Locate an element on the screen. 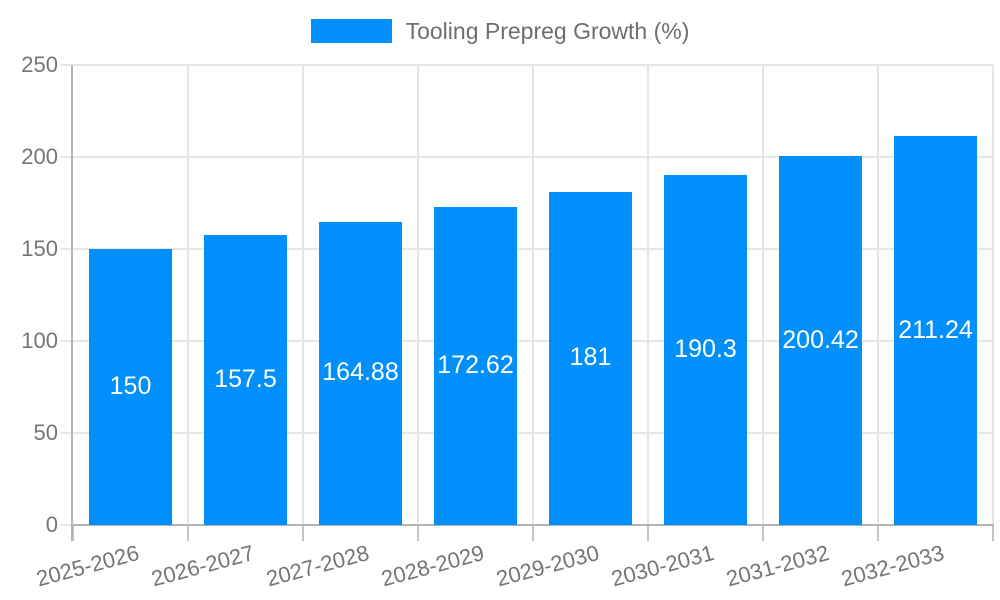  x-axis-tick-label: 2027-2028 is located at coordinates (317, 566).